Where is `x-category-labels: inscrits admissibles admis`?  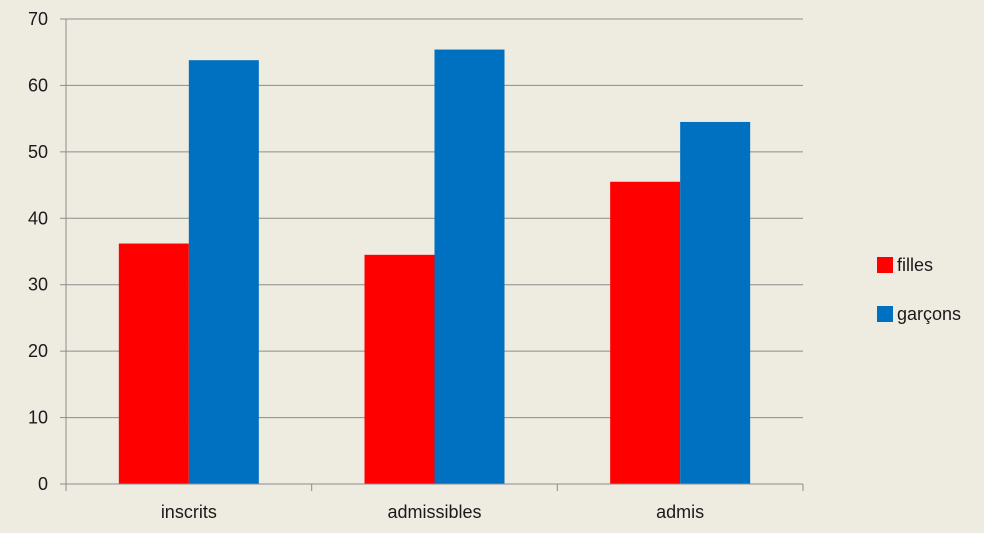
x-category-labels: inscrits admissibles admis is located at coordinates (432, 512).